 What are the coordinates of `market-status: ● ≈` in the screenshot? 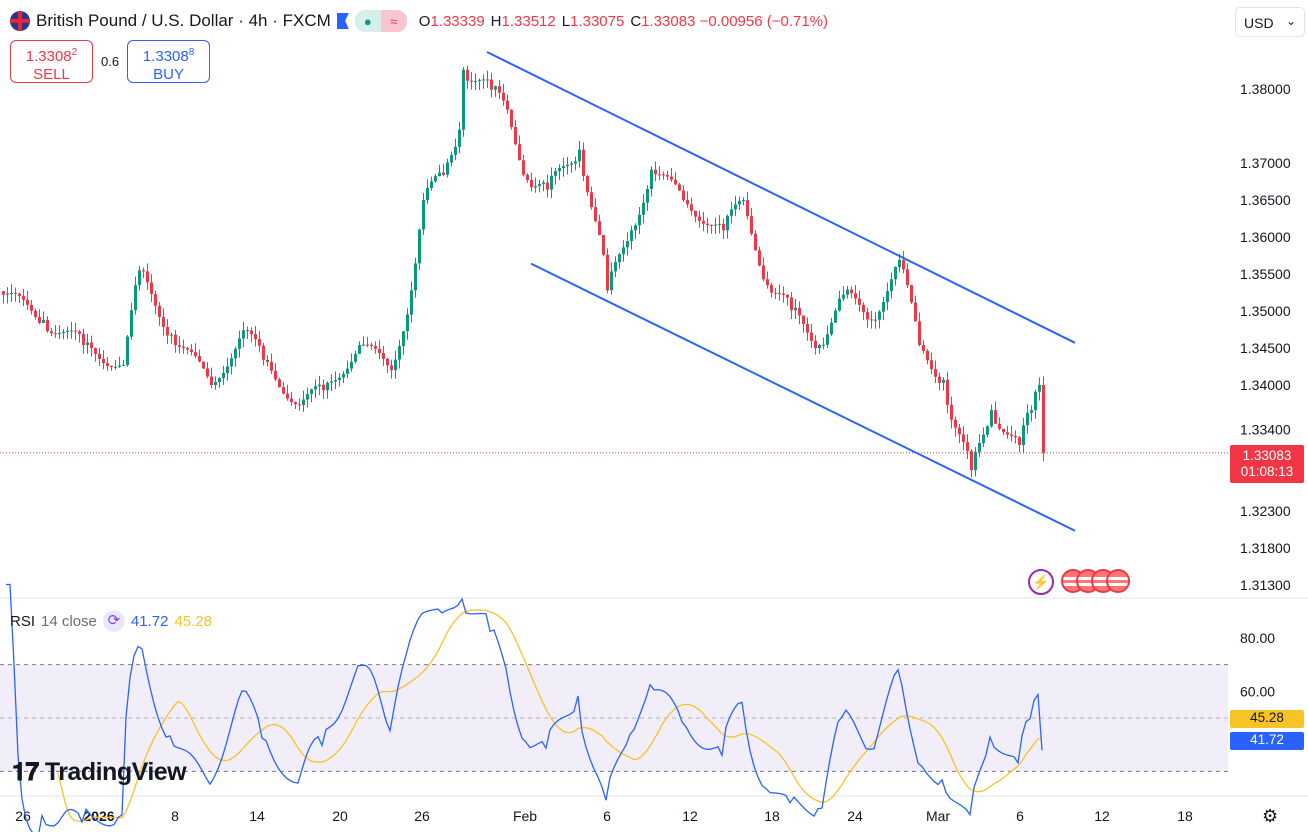 It's located at (380, 21).